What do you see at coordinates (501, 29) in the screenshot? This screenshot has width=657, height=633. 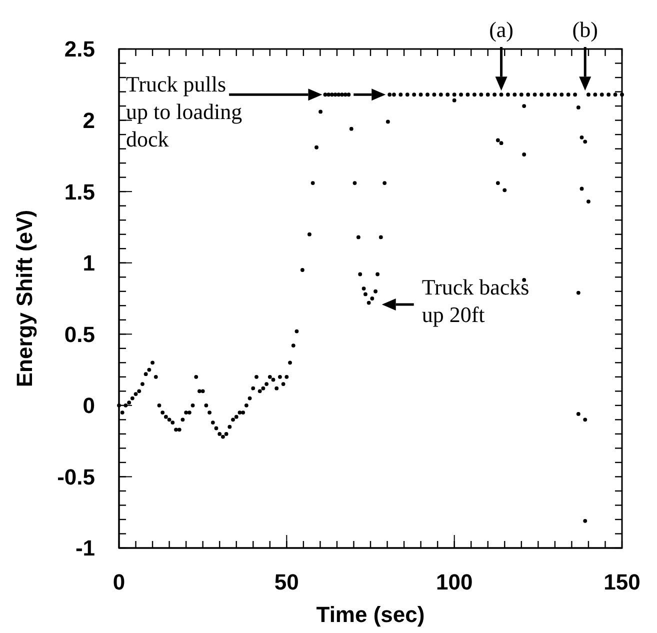 I see `annotation: (a)` at bounding box center [501, 29].